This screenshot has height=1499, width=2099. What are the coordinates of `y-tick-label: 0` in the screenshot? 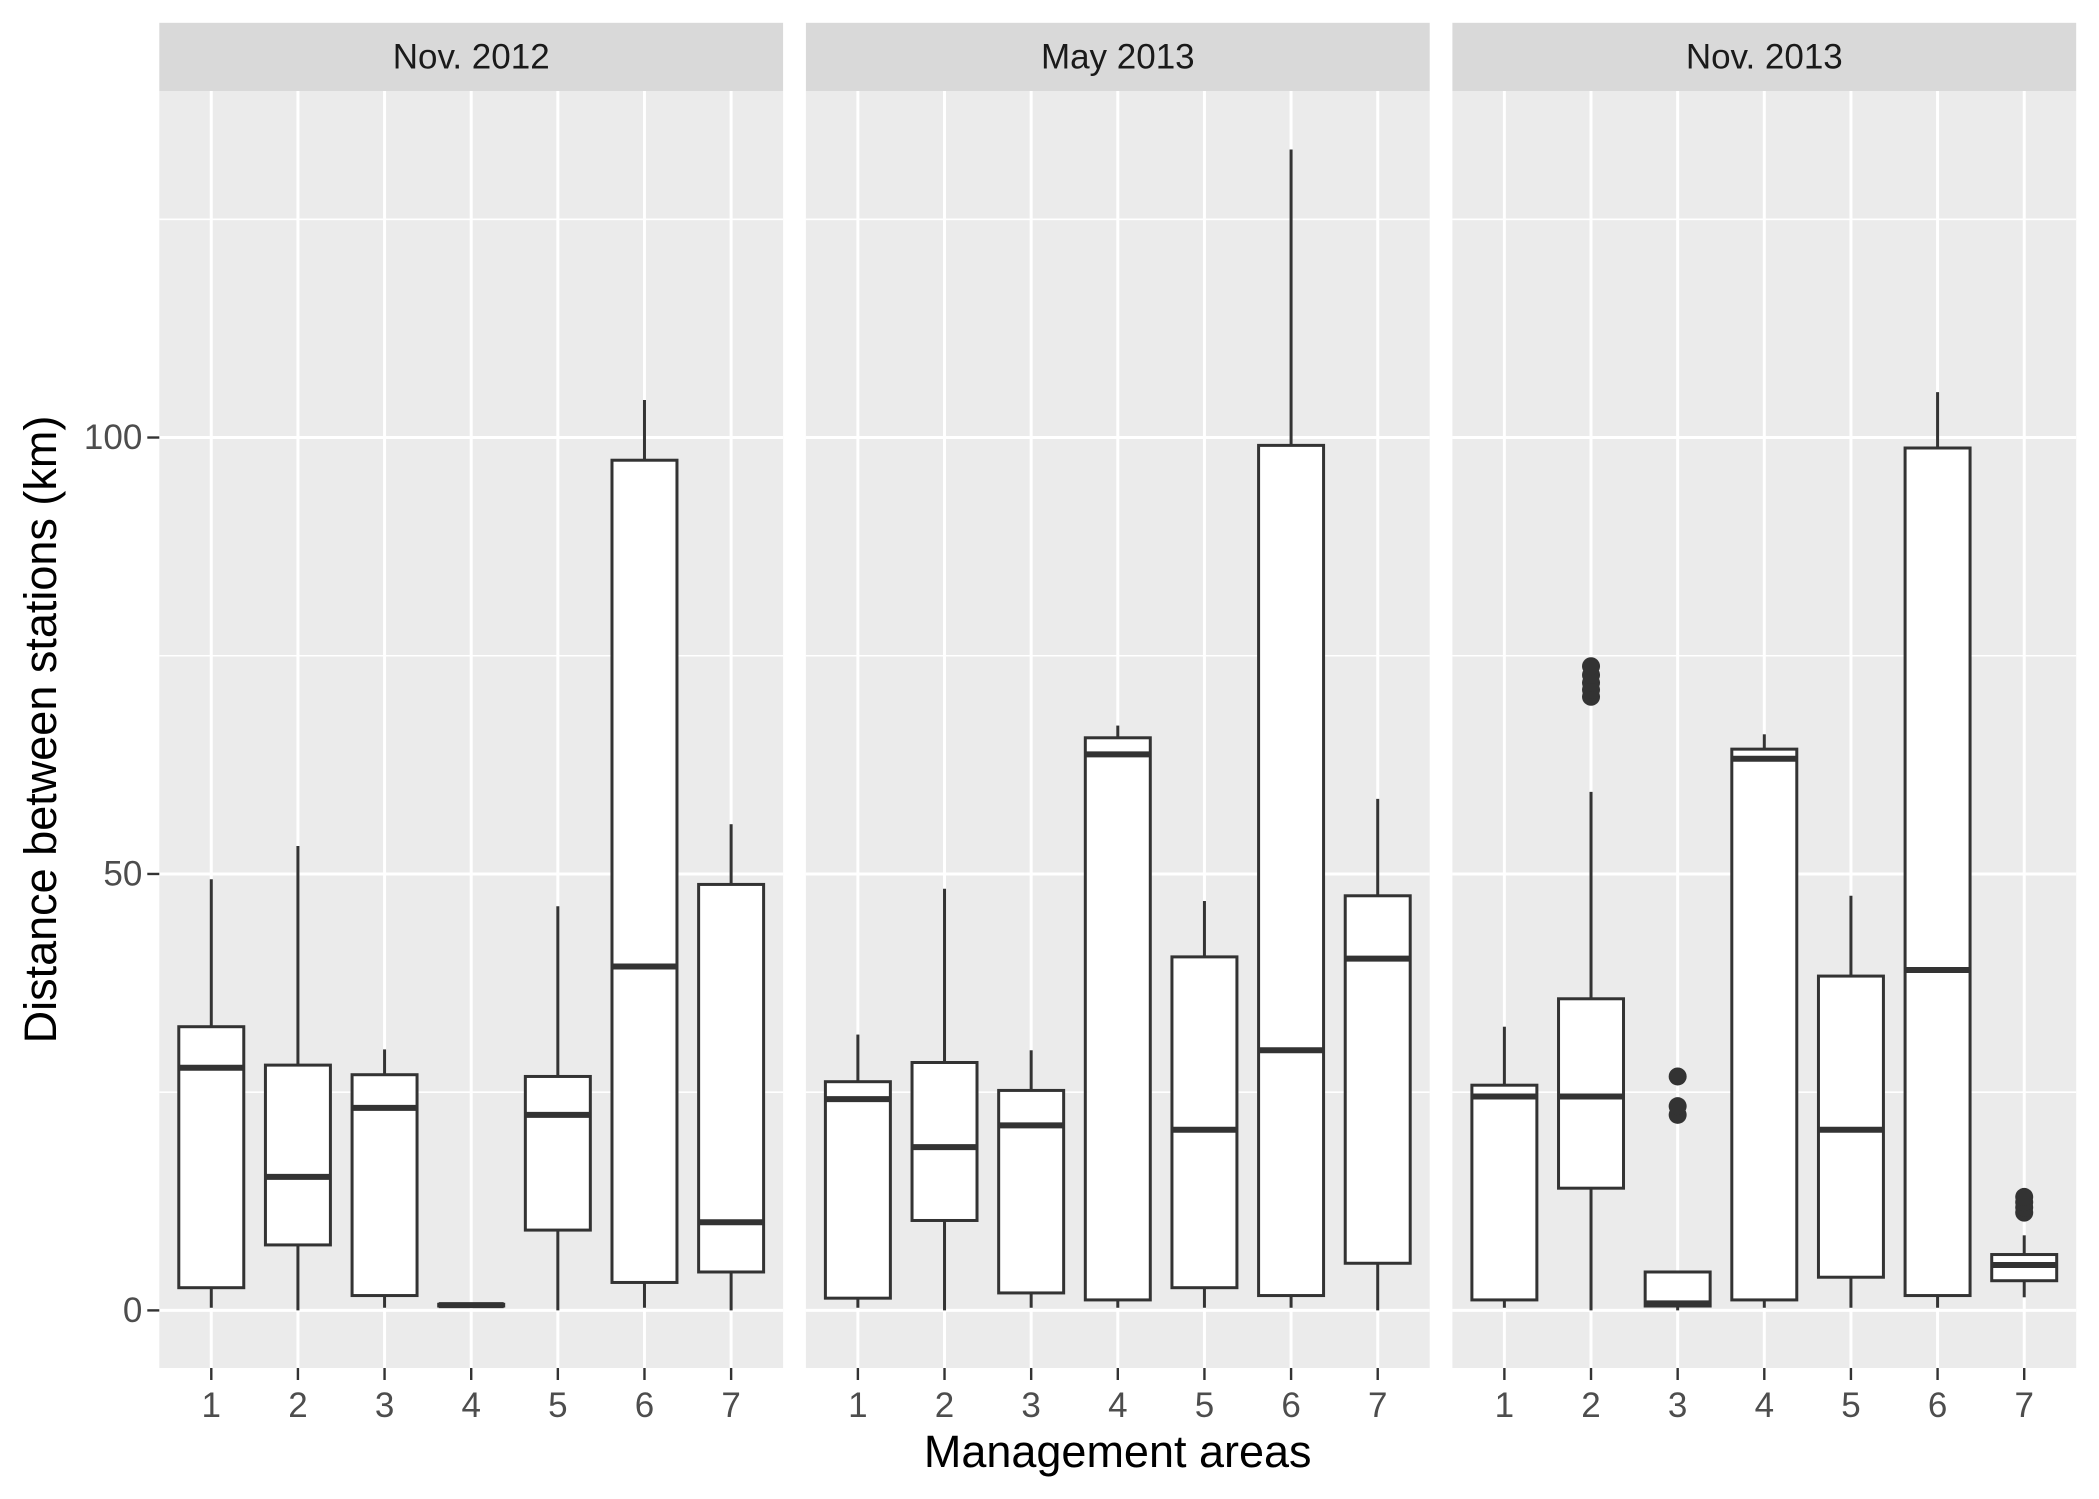 It's located at (132, 1310).